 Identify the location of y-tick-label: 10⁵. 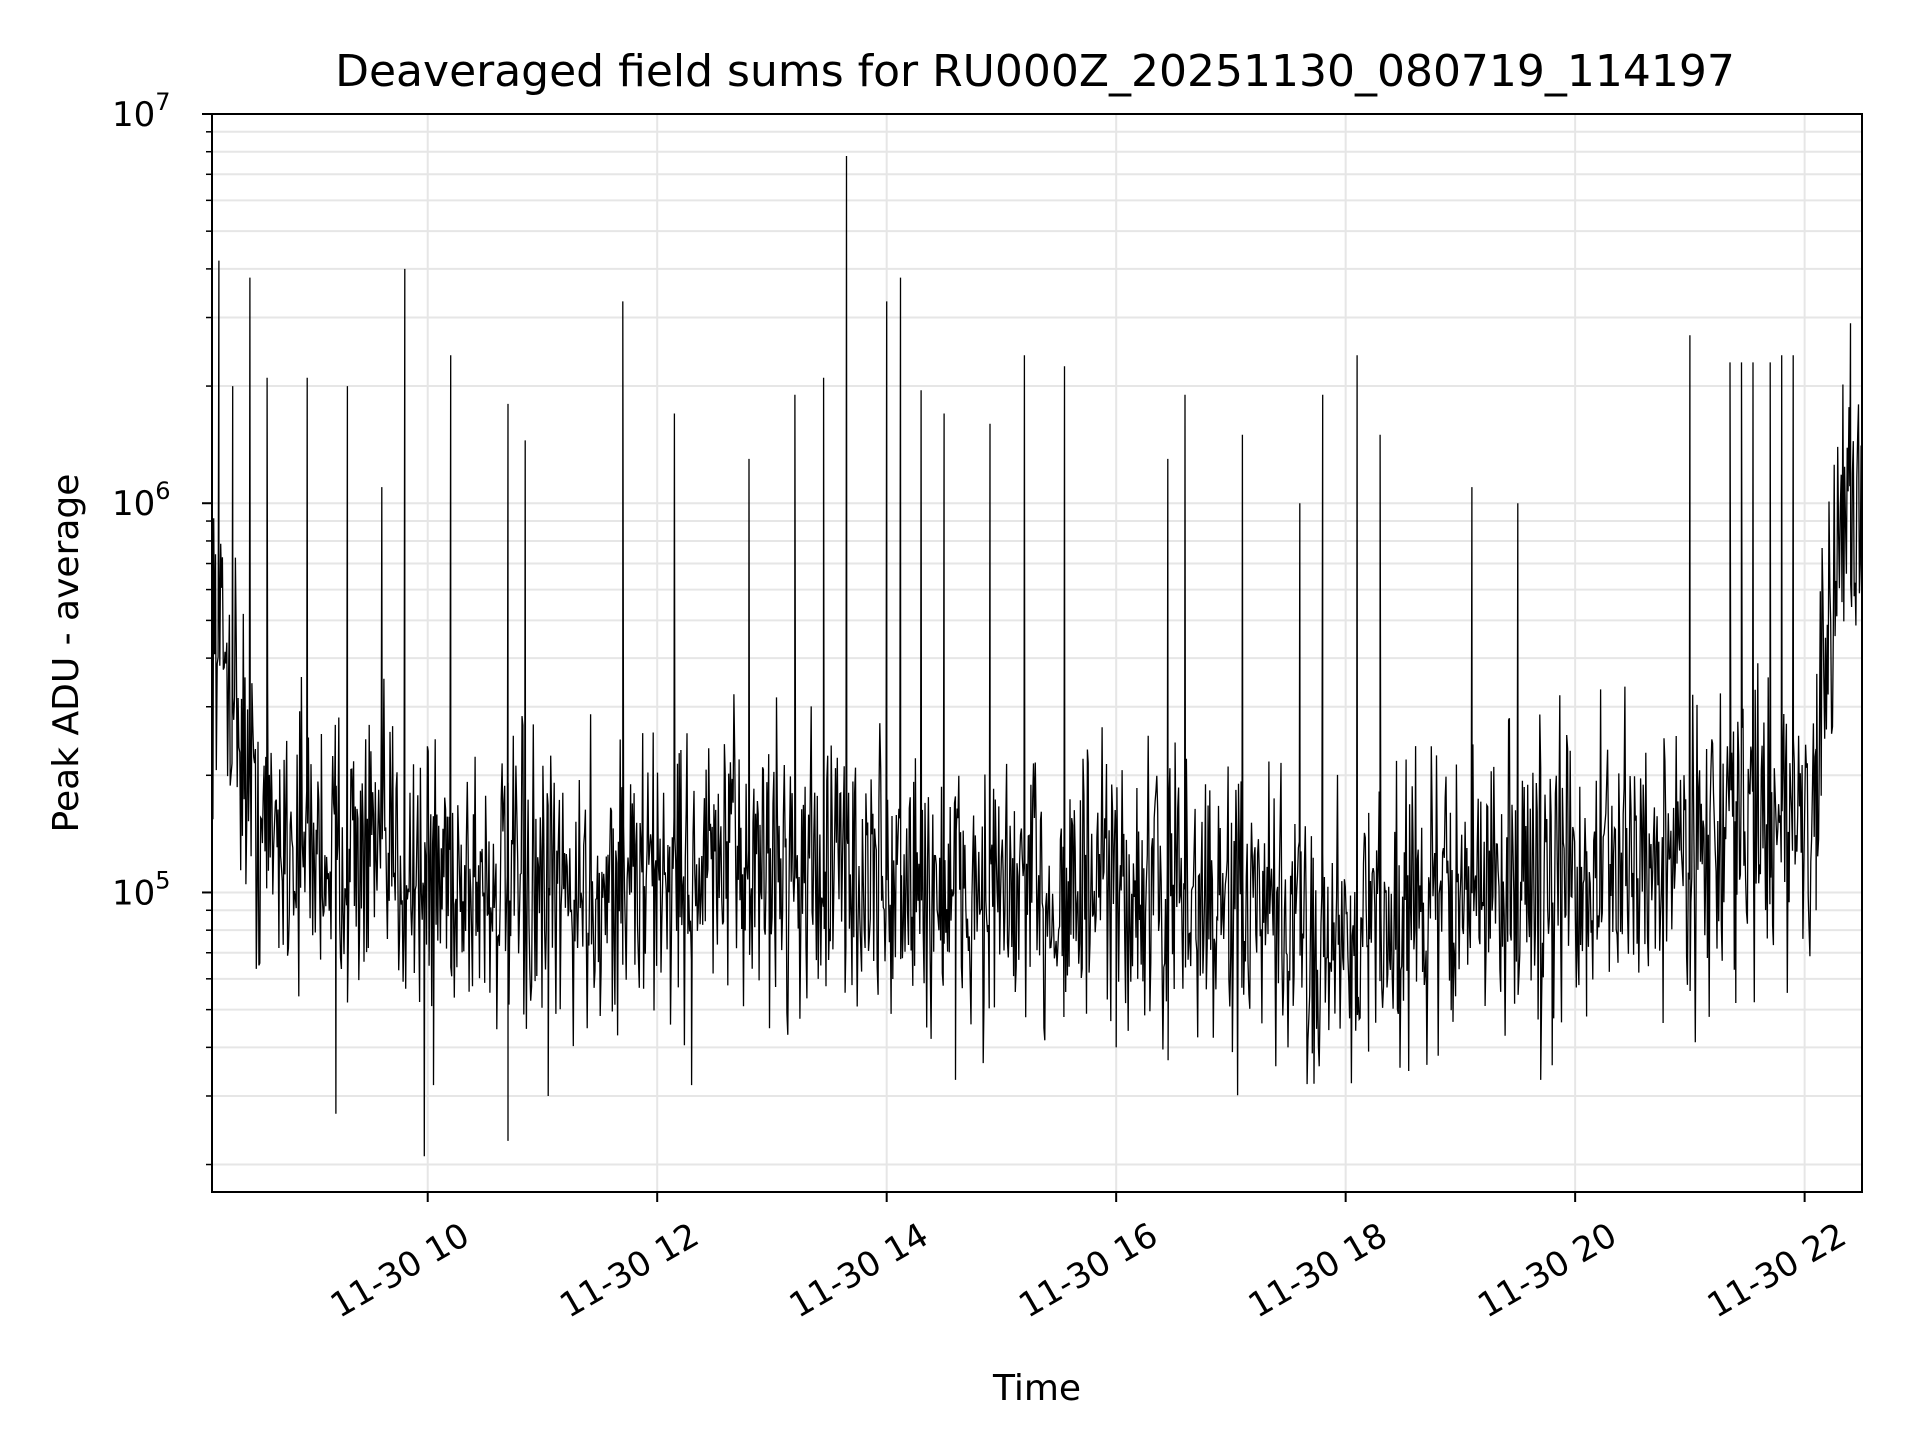
(141, 889).